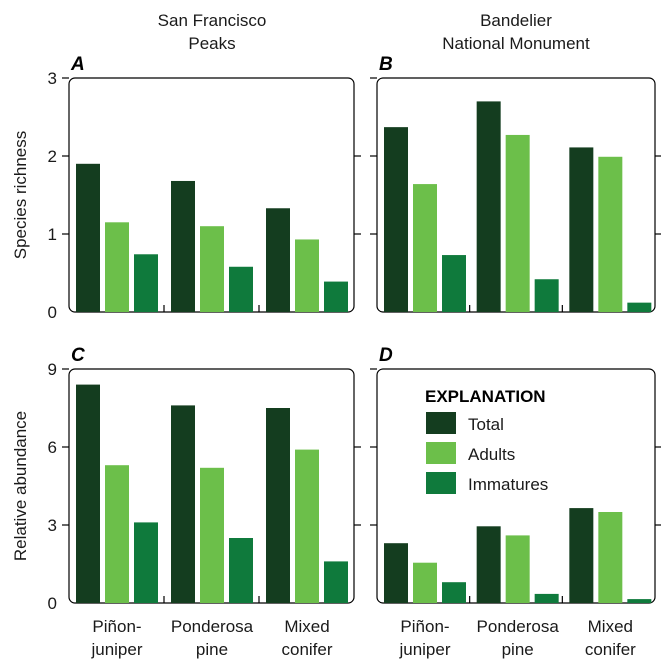 The image size is (661, 665). Describe the element at coordinates (516, 20) in the screenshot. I see `column-title-line: Bandelier` at that location.